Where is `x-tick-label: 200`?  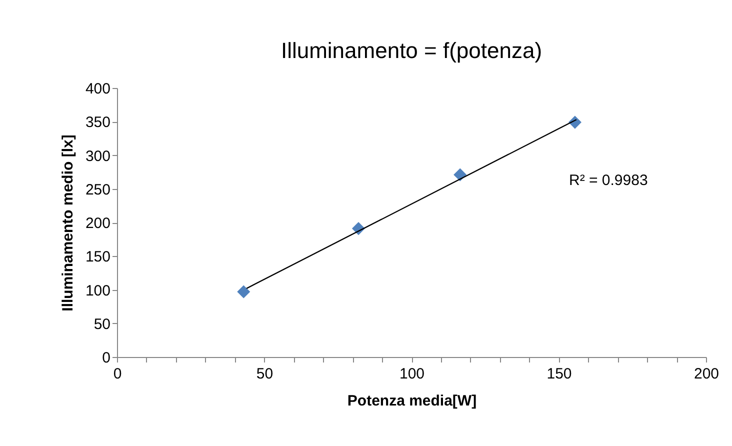
x-tick-label: 200 is located at coordinates (707, 374).